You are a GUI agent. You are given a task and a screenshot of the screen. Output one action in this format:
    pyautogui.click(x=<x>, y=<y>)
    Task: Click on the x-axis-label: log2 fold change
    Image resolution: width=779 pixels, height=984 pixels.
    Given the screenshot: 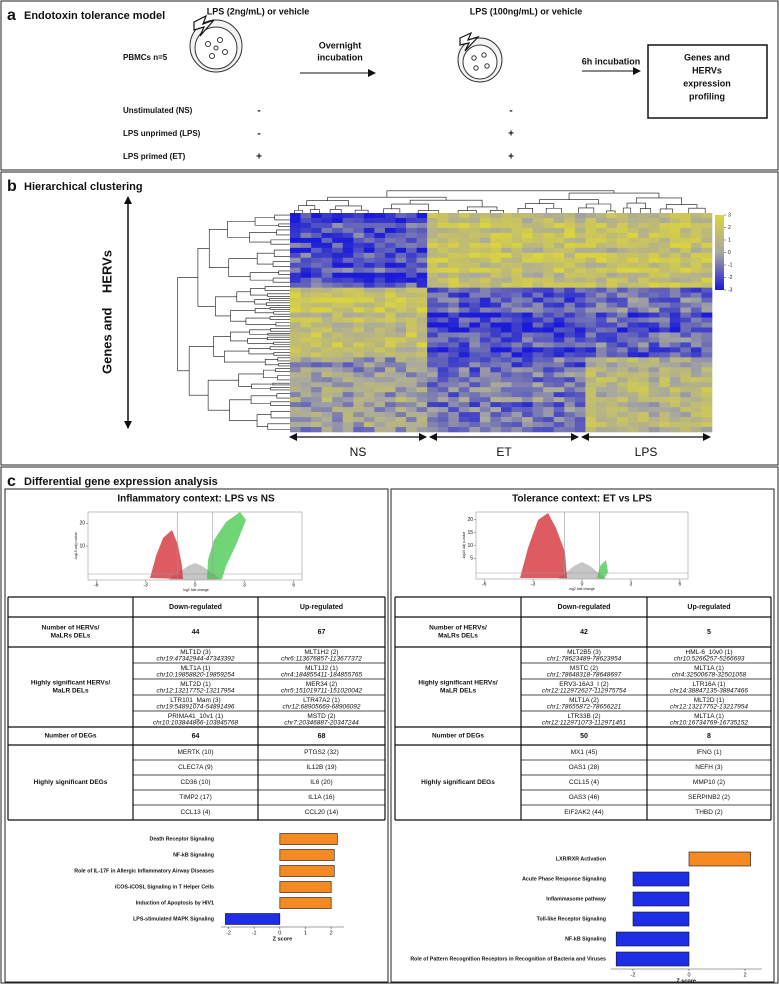 What is the action you would take?
    pyautogui.click(x=196, y=590)
    